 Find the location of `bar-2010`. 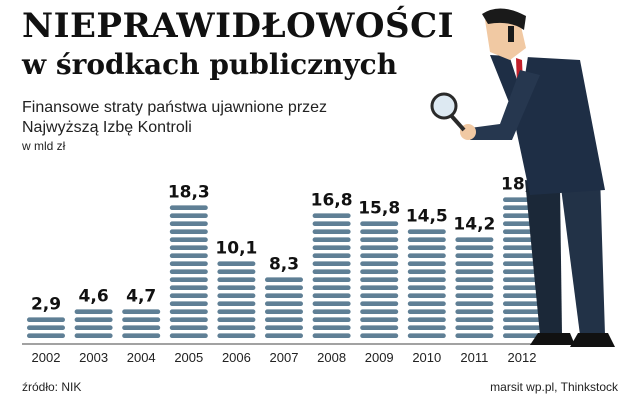

bar-2010 is located at coordinates (426, 283).